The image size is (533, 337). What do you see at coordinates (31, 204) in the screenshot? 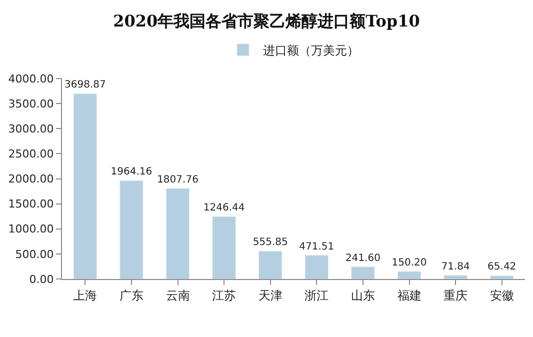
I see `y-tick-label: 1500.00` at bounding box center [31, 204].